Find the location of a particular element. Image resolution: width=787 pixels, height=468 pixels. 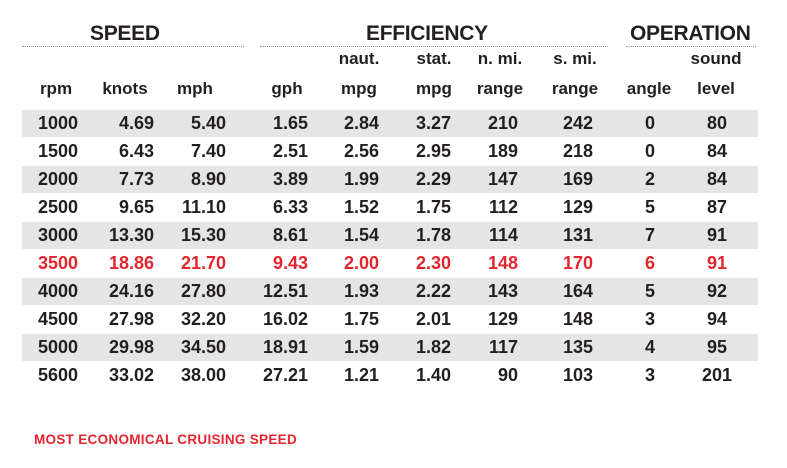

cell-rpm: 5000 is located at coordinates (58, 347).